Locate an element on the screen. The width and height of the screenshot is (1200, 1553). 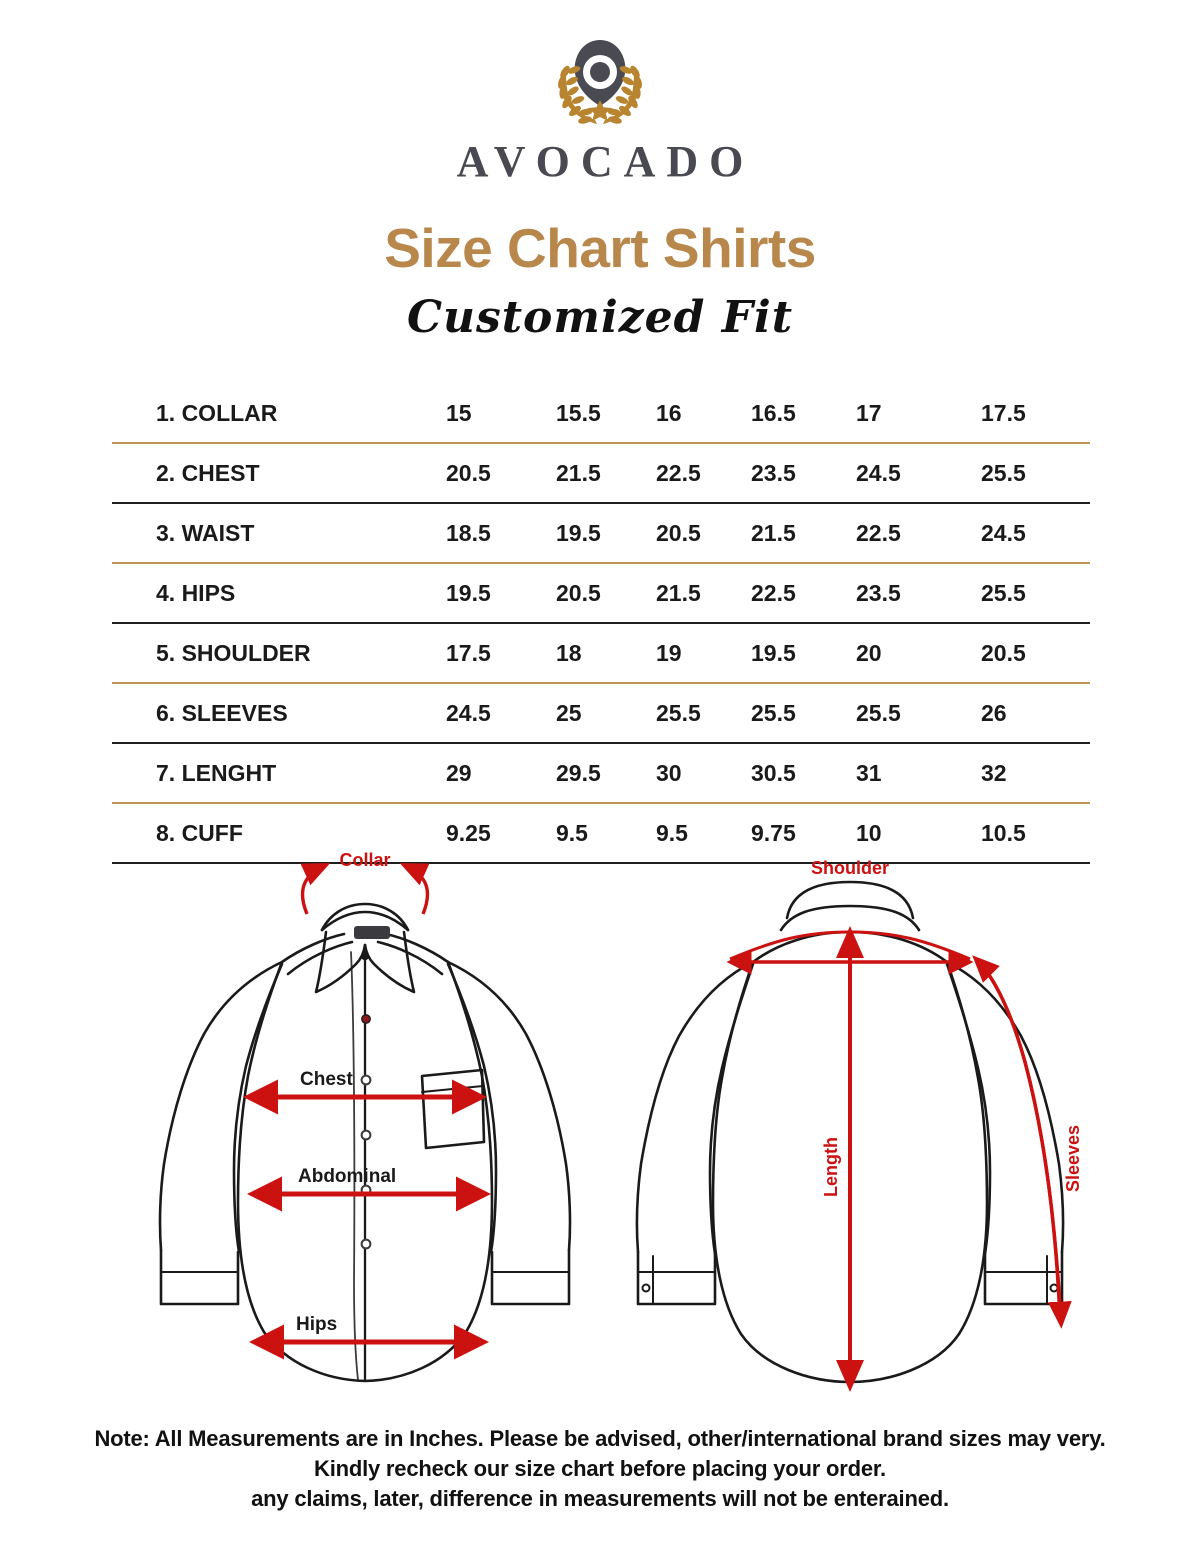
row-value: 32 is located at coordinates (1035, 773).